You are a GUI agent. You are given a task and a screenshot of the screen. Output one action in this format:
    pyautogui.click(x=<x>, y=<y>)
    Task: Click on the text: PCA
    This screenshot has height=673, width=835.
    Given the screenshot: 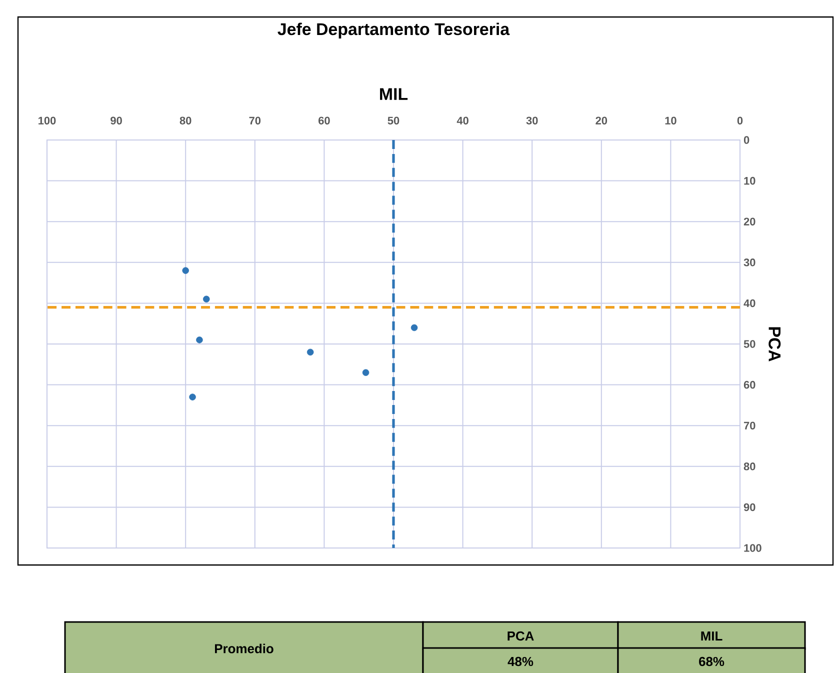 What is the action you would take?
    pyautogui.click(x=521, y=636)
    